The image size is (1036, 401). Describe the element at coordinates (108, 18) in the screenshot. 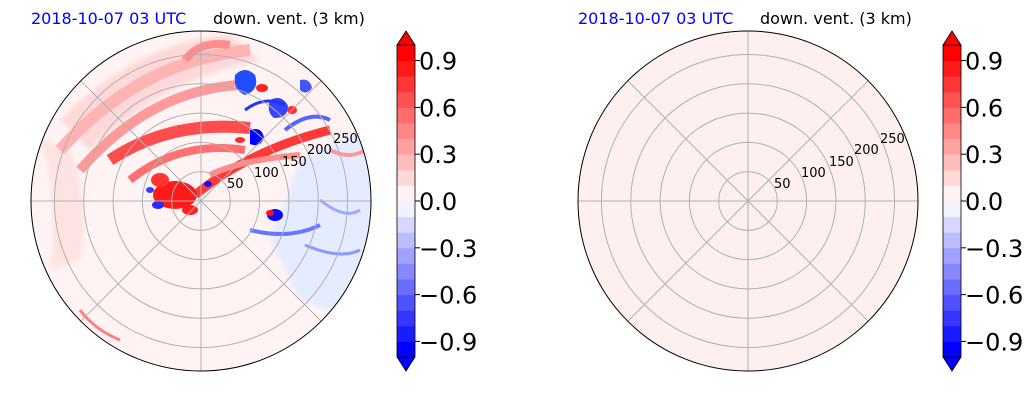

I see `date-label-left: 2018-10-07 03 UTC` at that location.